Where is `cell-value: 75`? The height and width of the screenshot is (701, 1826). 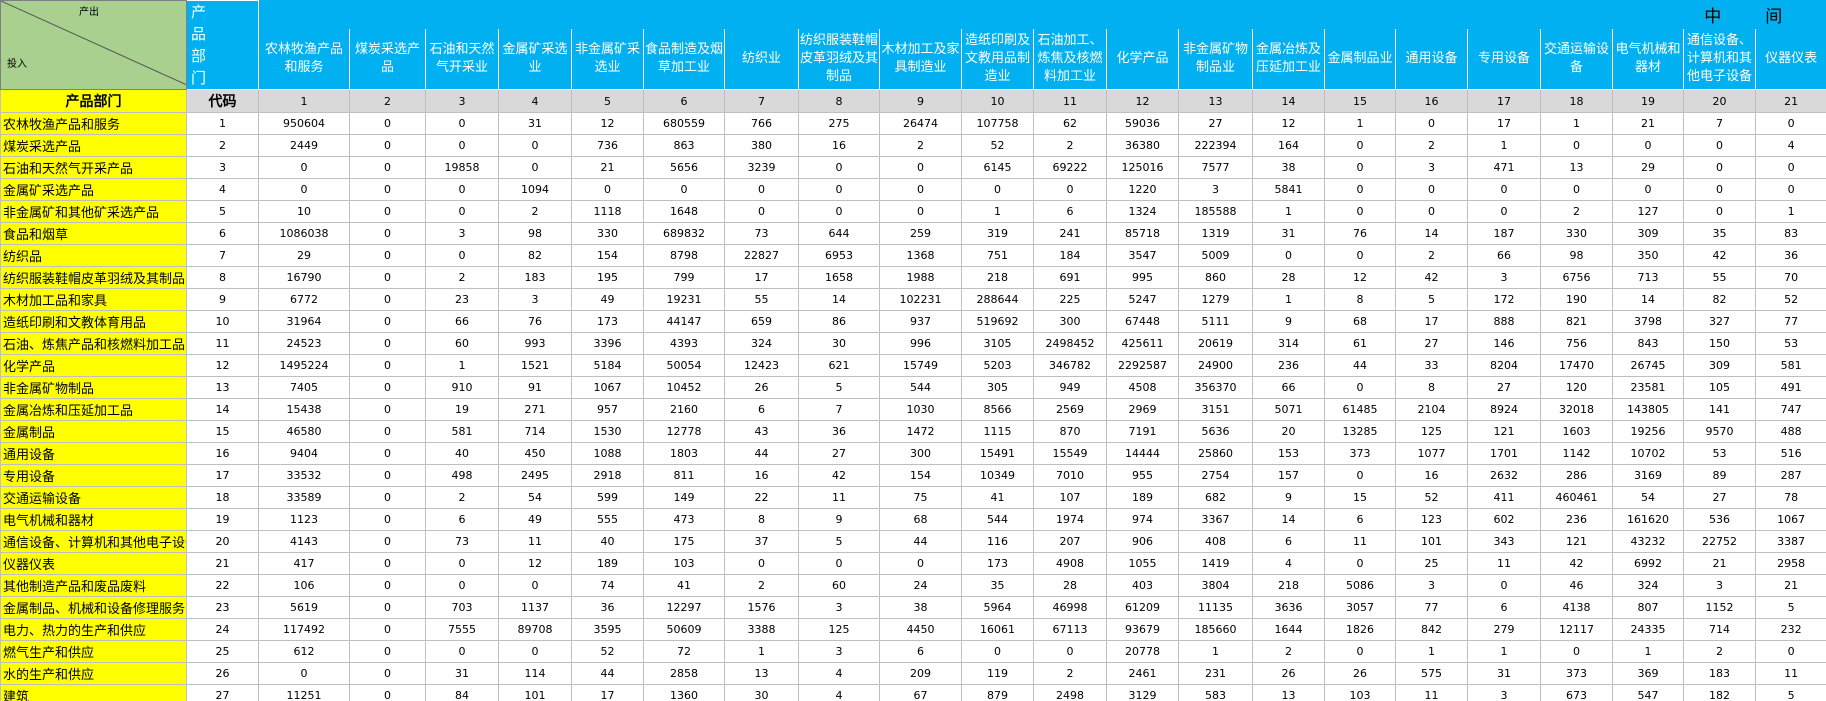 cell-value: 75 is located at coordinates (920, 497).